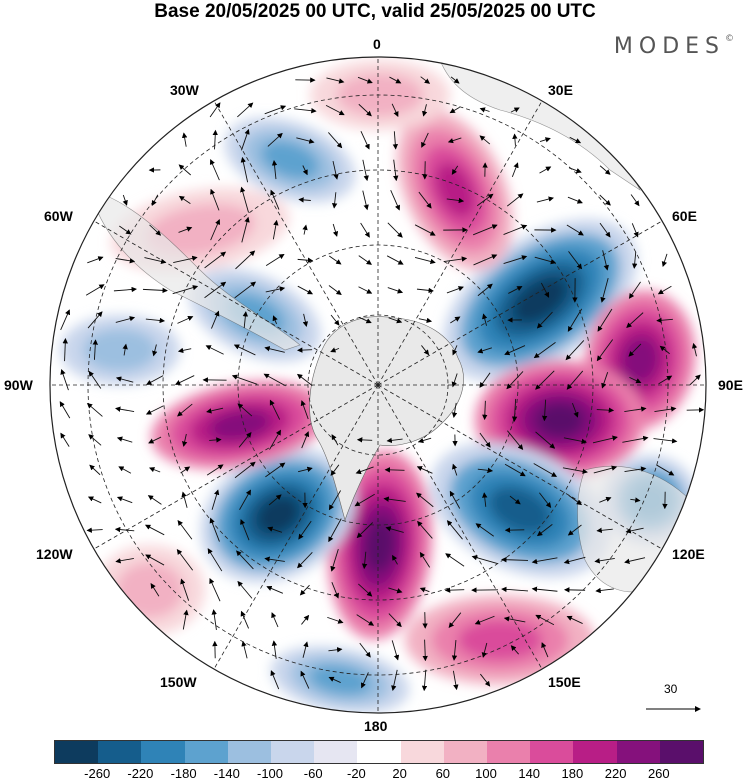  Describe the element at coordinates (670, 689) in the screenshot. I see `vector-scale-label: 30` at that location.